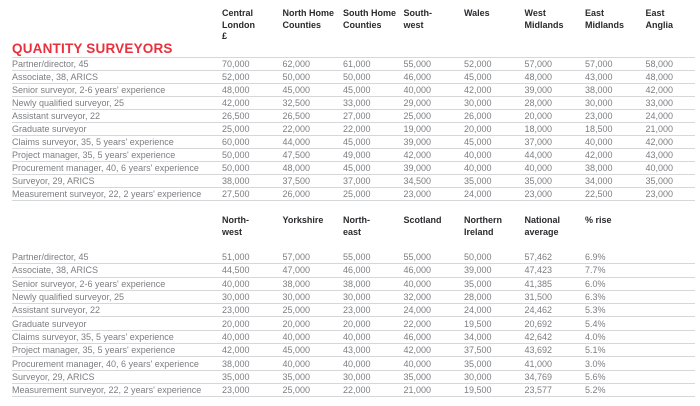 This screenshot has height=406, width=700. Describe the element at coordinates (598, 220) in the screenshot. I see `region-column-header: % rise` at that location.